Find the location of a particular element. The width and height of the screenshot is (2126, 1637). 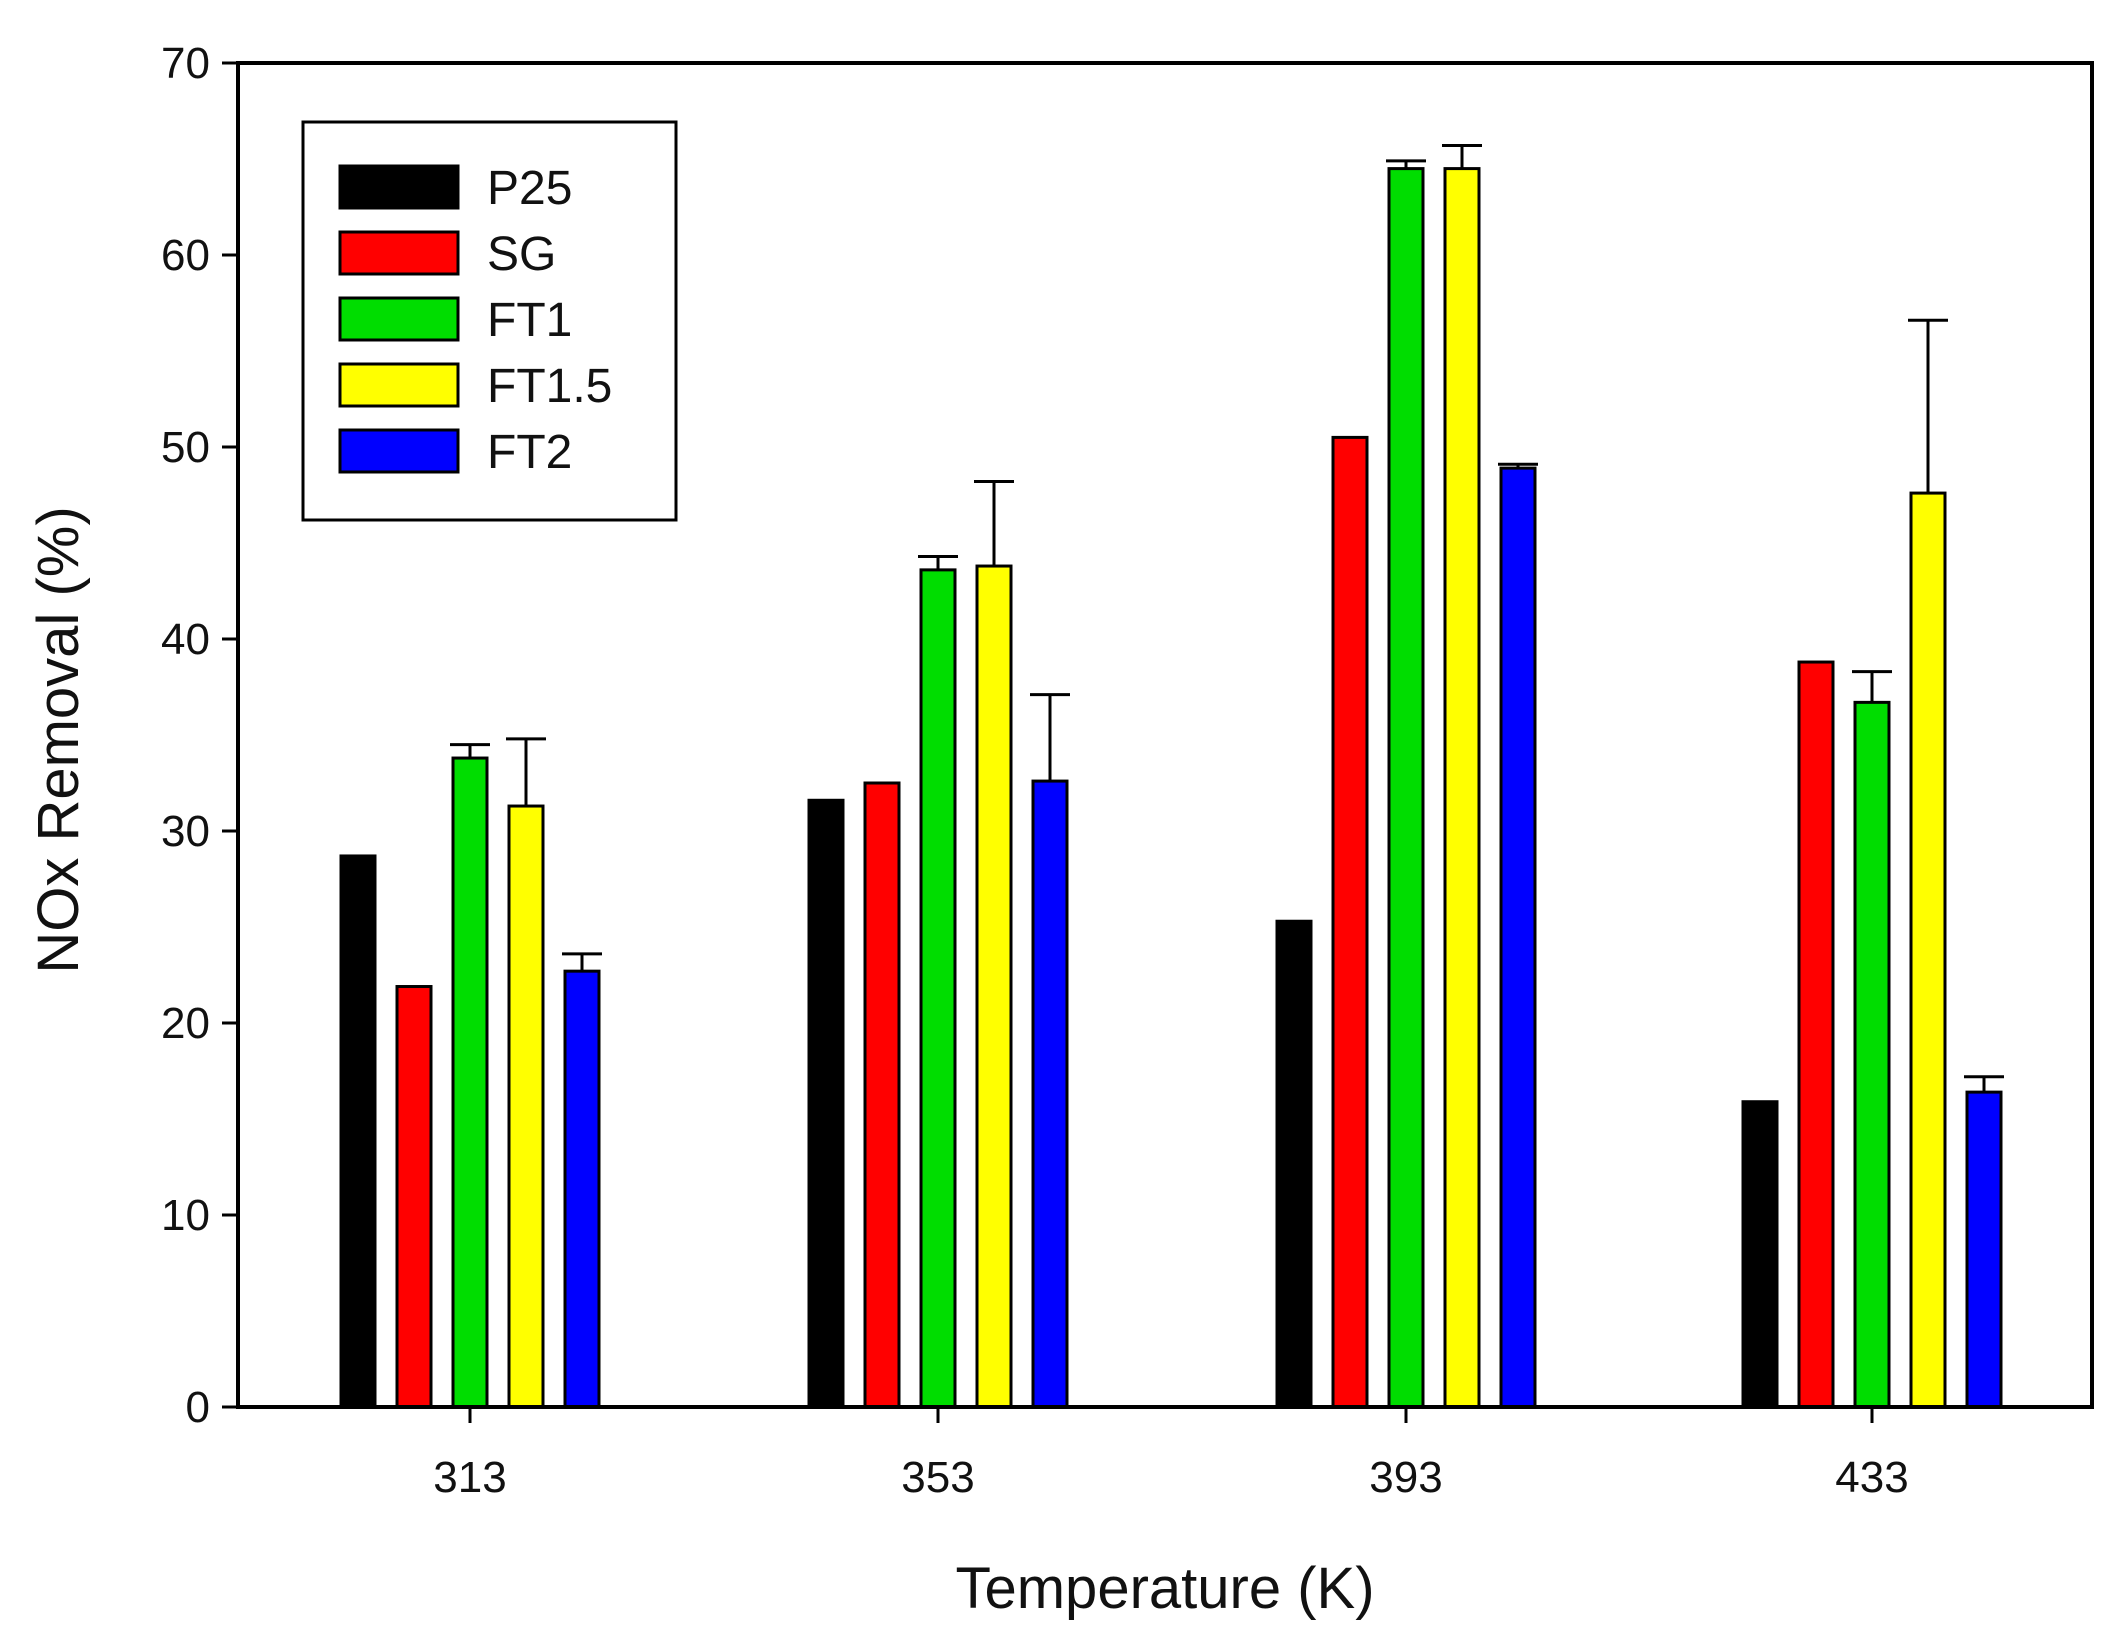

bar-FT1.5-313 is located at coordinates (526, 1106).